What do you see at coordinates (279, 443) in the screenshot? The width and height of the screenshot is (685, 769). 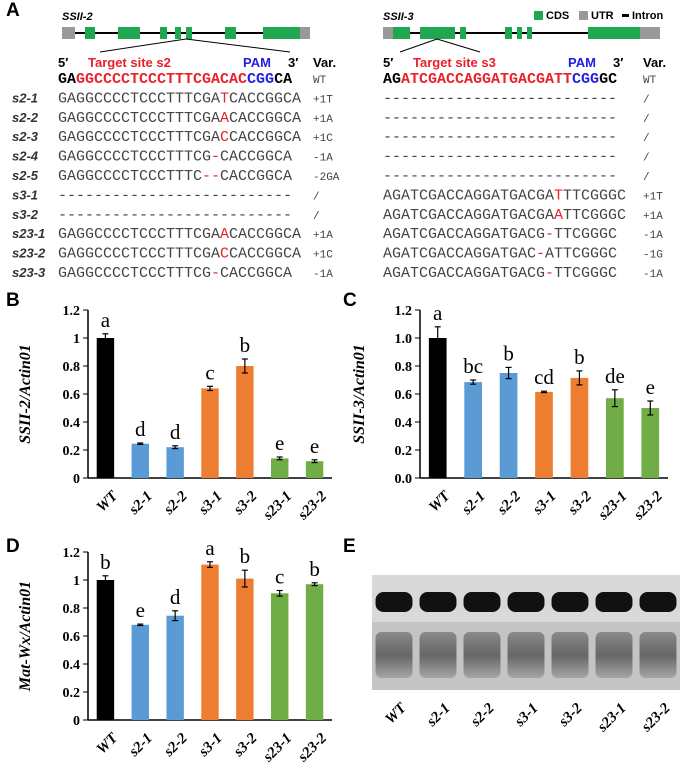 I see `significance-letter: e` at bounding box center [279, 443].